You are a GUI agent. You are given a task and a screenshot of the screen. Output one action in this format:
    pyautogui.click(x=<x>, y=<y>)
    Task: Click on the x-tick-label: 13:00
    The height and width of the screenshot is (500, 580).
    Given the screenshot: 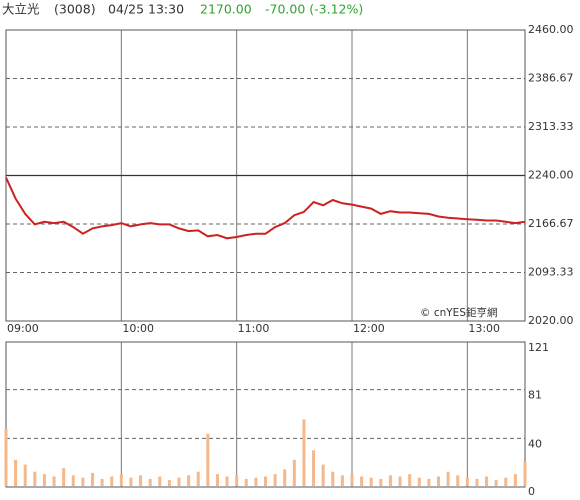 What is the action you would take?
    pyautogui.click(x=484, y=328)
    